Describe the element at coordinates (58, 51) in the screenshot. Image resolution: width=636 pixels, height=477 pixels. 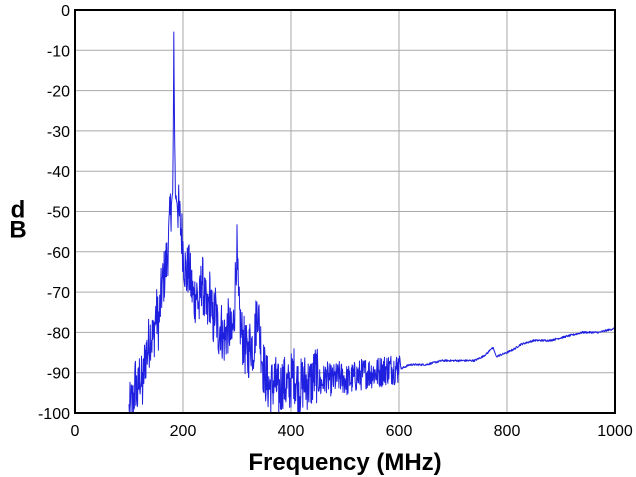
I see `y-tick-label: -10` at that location.